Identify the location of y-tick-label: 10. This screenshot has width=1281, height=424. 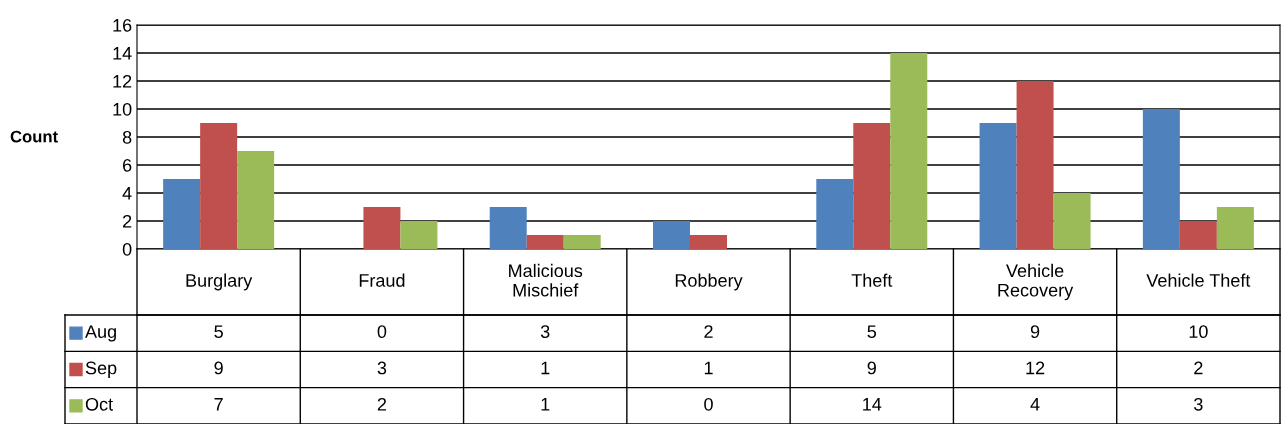
(122, 109).